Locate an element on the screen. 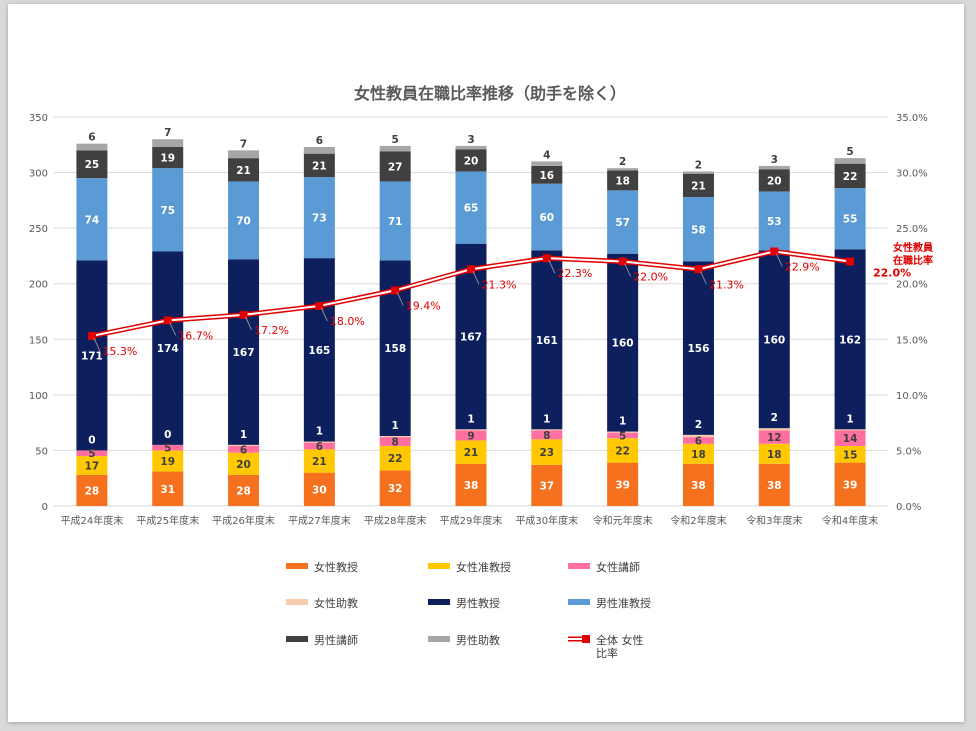 This screenshot has width=976, height=731. data-label: 28 is located at coordinates (243, 491).